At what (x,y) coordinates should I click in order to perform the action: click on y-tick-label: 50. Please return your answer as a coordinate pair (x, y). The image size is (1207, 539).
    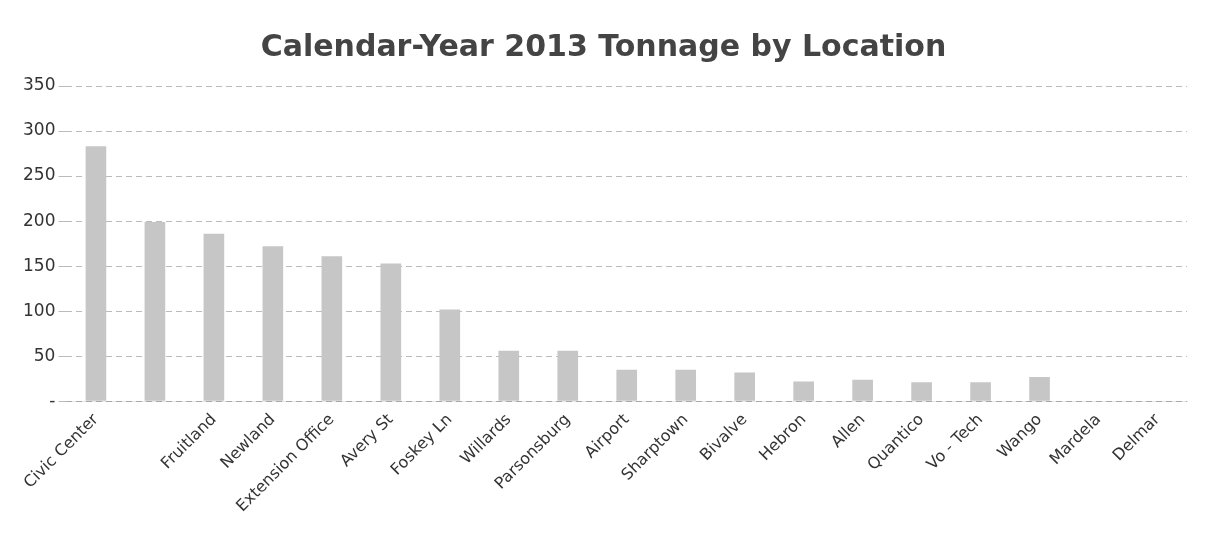
    Looking at the image, I should click on (44, 354).